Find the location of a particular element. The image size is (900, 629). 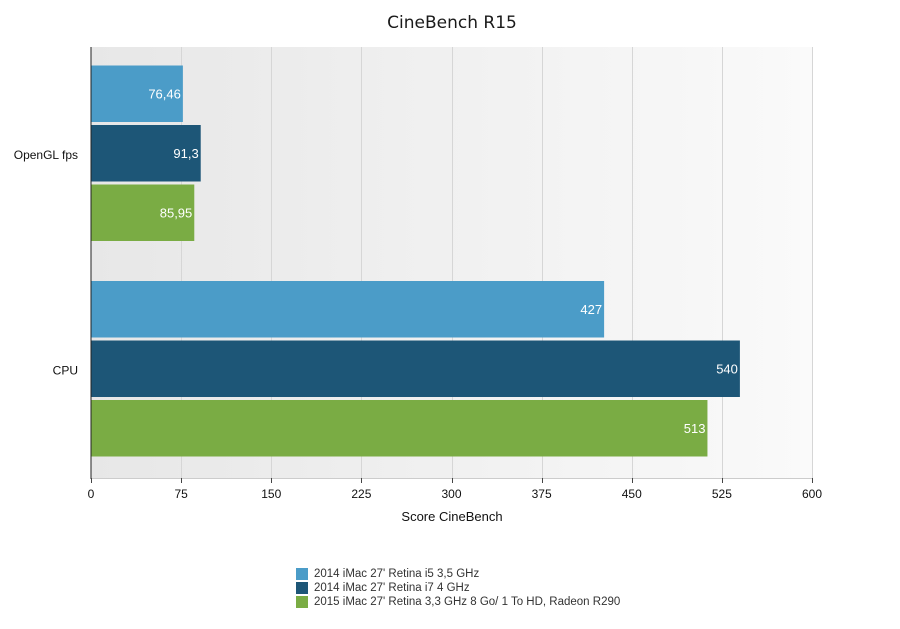

legend-item: 2014 iMac 27' Retina i5 3,5 GHz is located at coordinates (458, 574).